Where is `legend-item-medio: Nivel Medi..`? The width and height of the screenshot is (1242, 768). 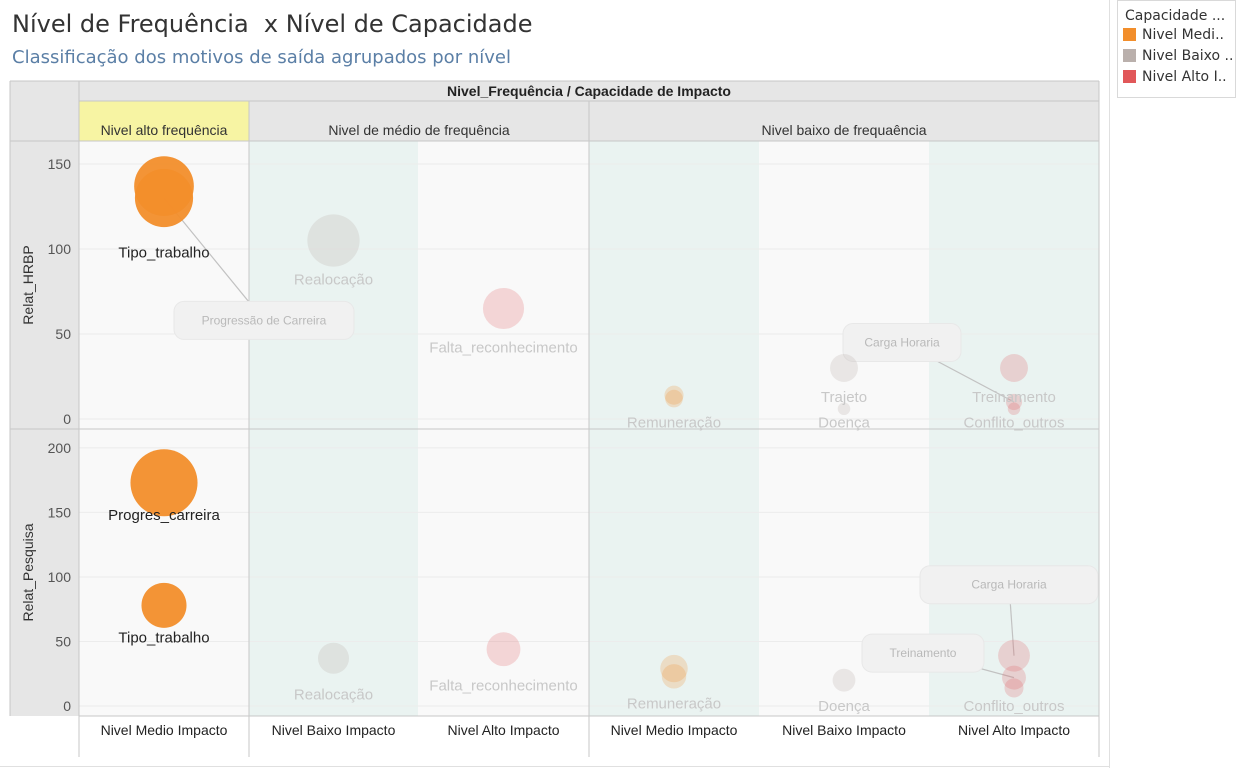
legend-item-medio: Nivel Medi.. is located at coordinates (1176, 34).